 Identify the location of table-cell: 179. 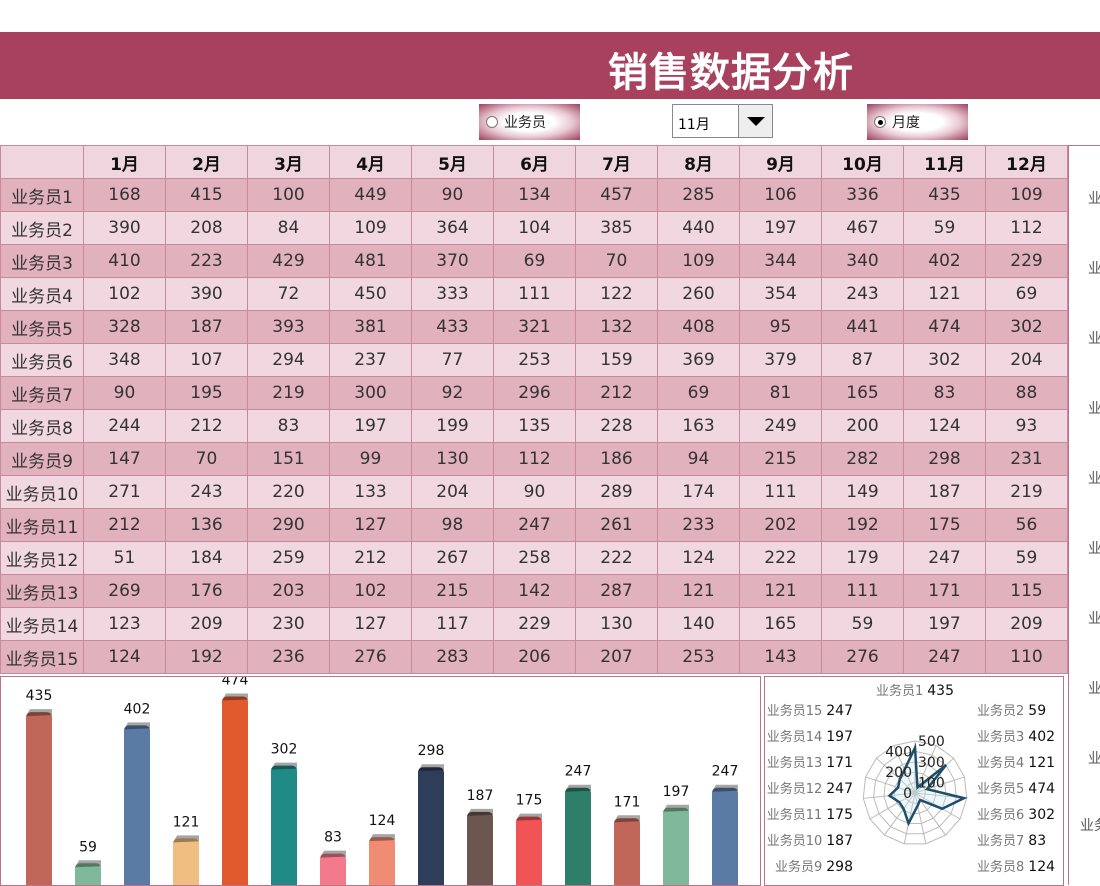
(862, 558).